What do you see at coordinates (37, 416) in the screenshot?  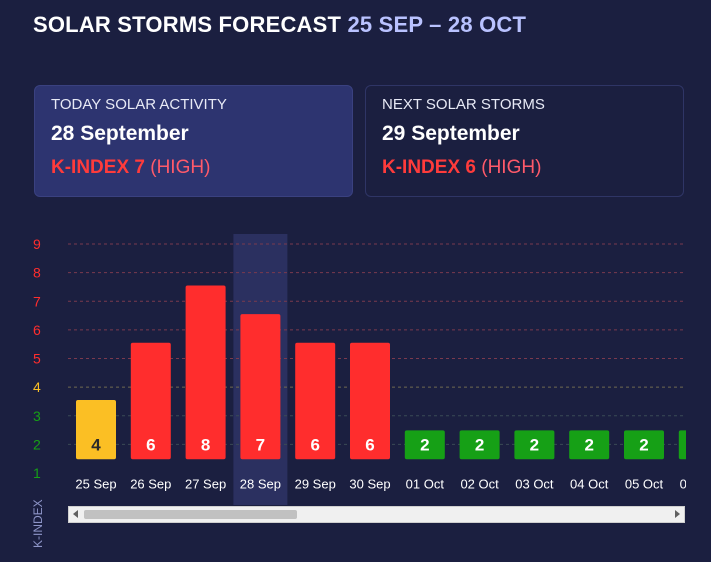 I see `y-tick-label: 3` at bounding box center [37, 416].